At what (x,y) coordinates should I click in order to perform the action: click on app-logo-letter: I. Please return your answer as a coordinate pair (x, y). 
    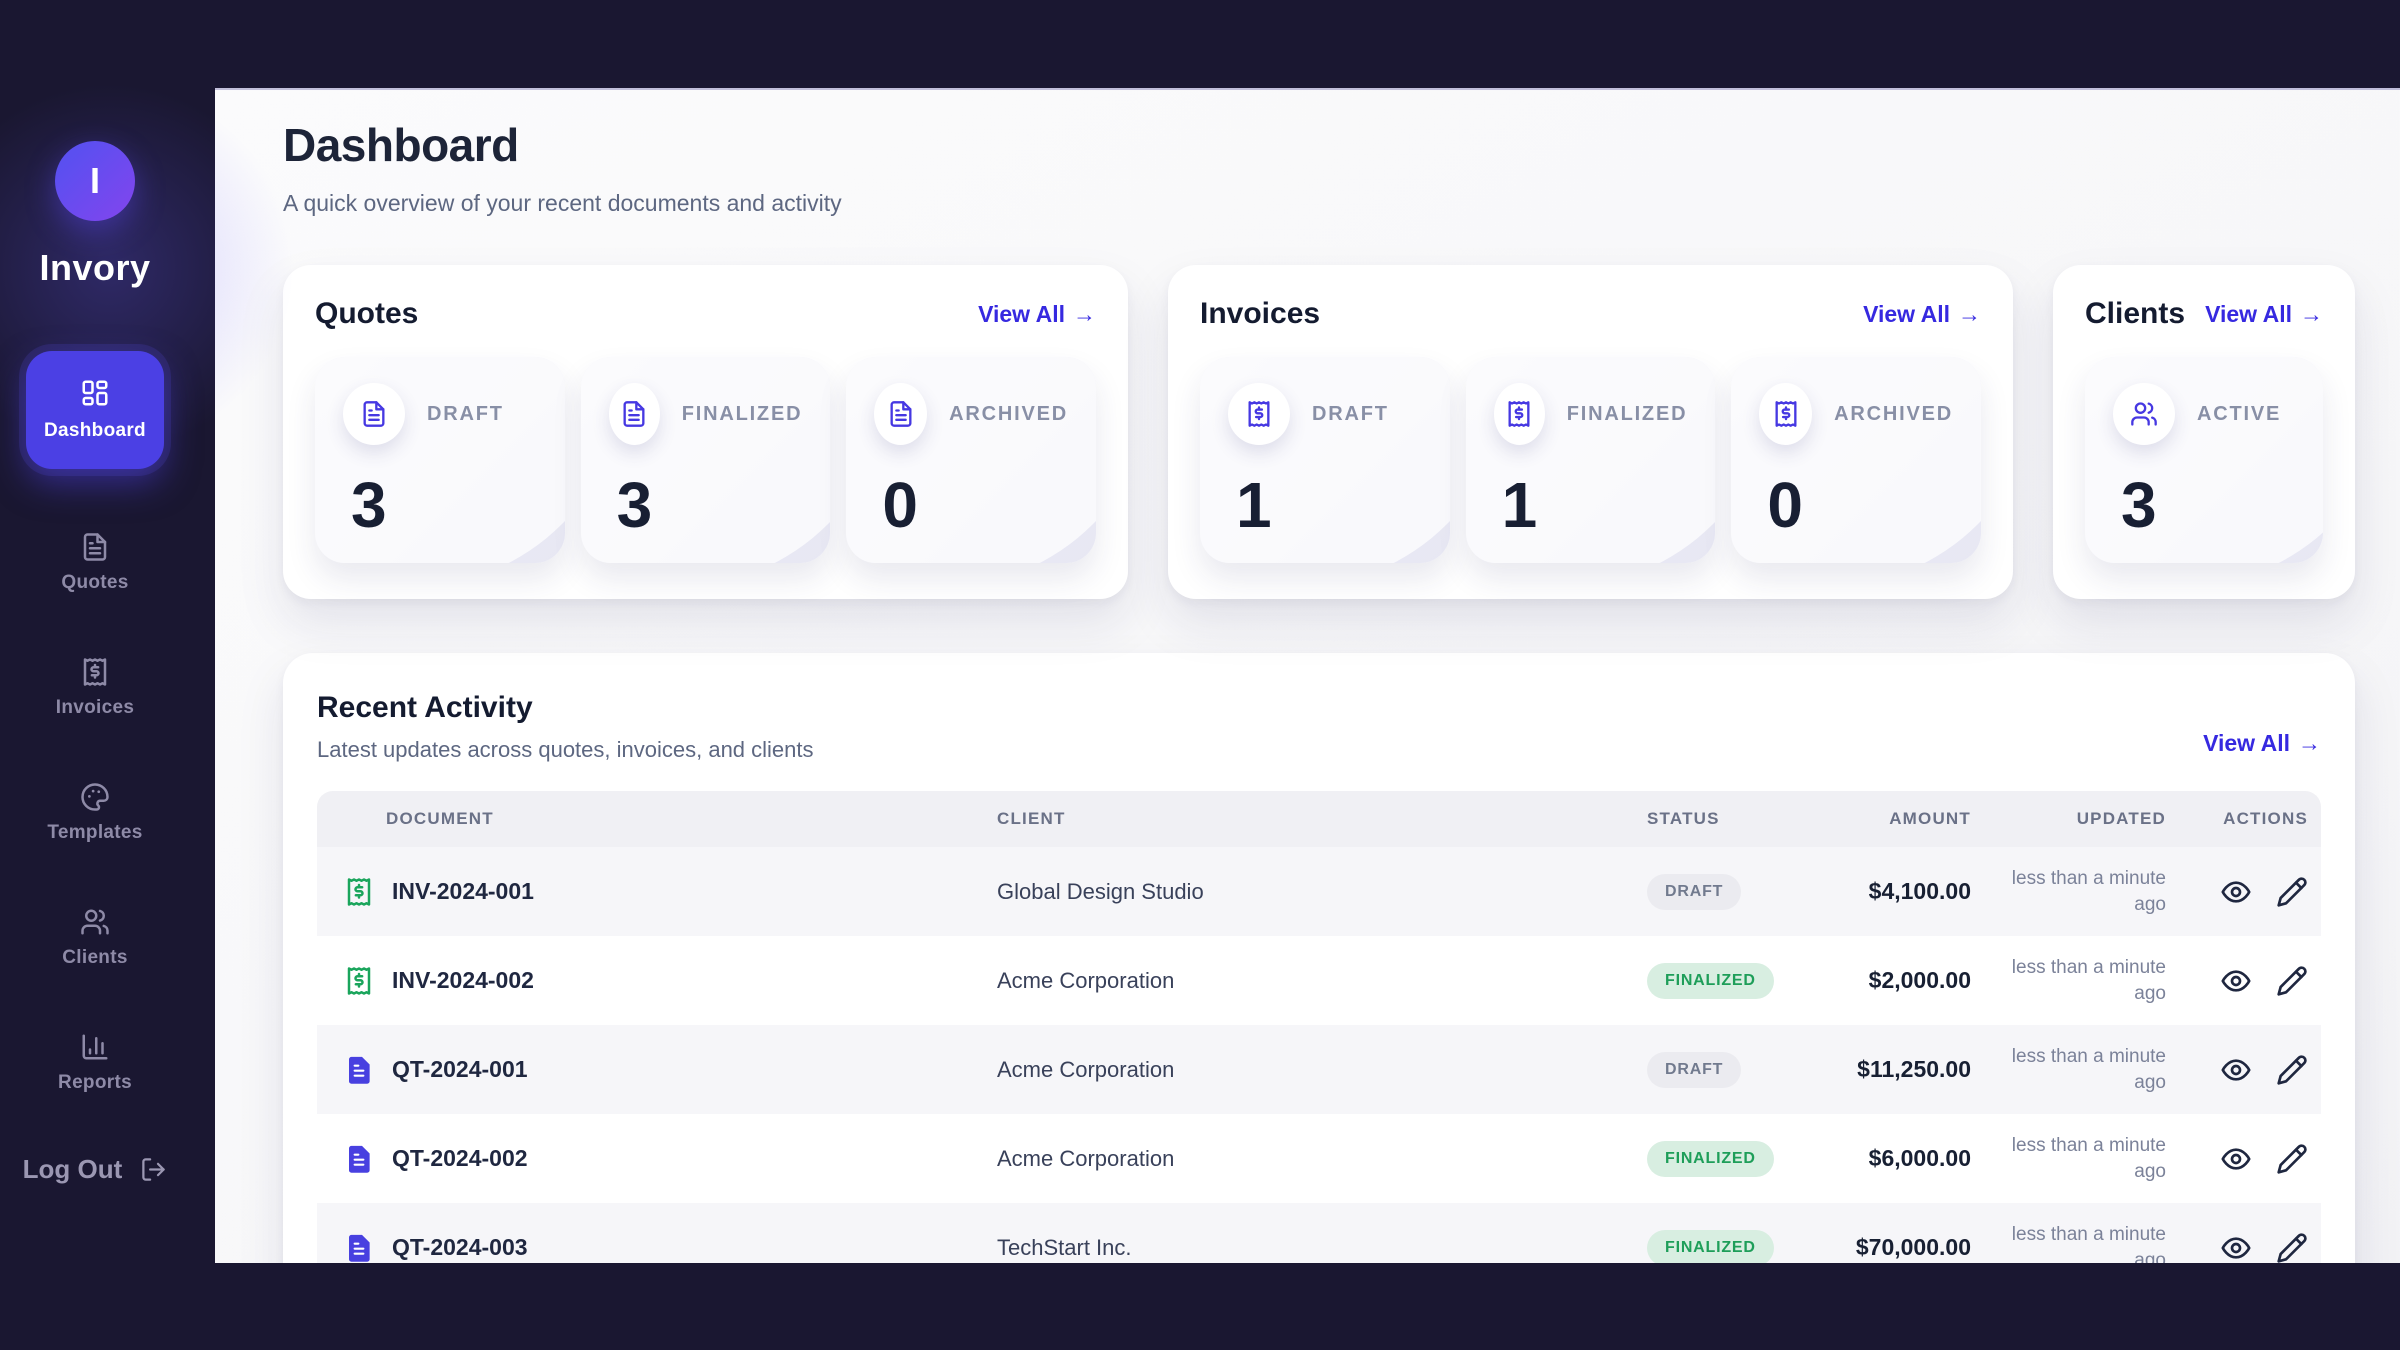
    Looking at the image, I should click on (94, 180).